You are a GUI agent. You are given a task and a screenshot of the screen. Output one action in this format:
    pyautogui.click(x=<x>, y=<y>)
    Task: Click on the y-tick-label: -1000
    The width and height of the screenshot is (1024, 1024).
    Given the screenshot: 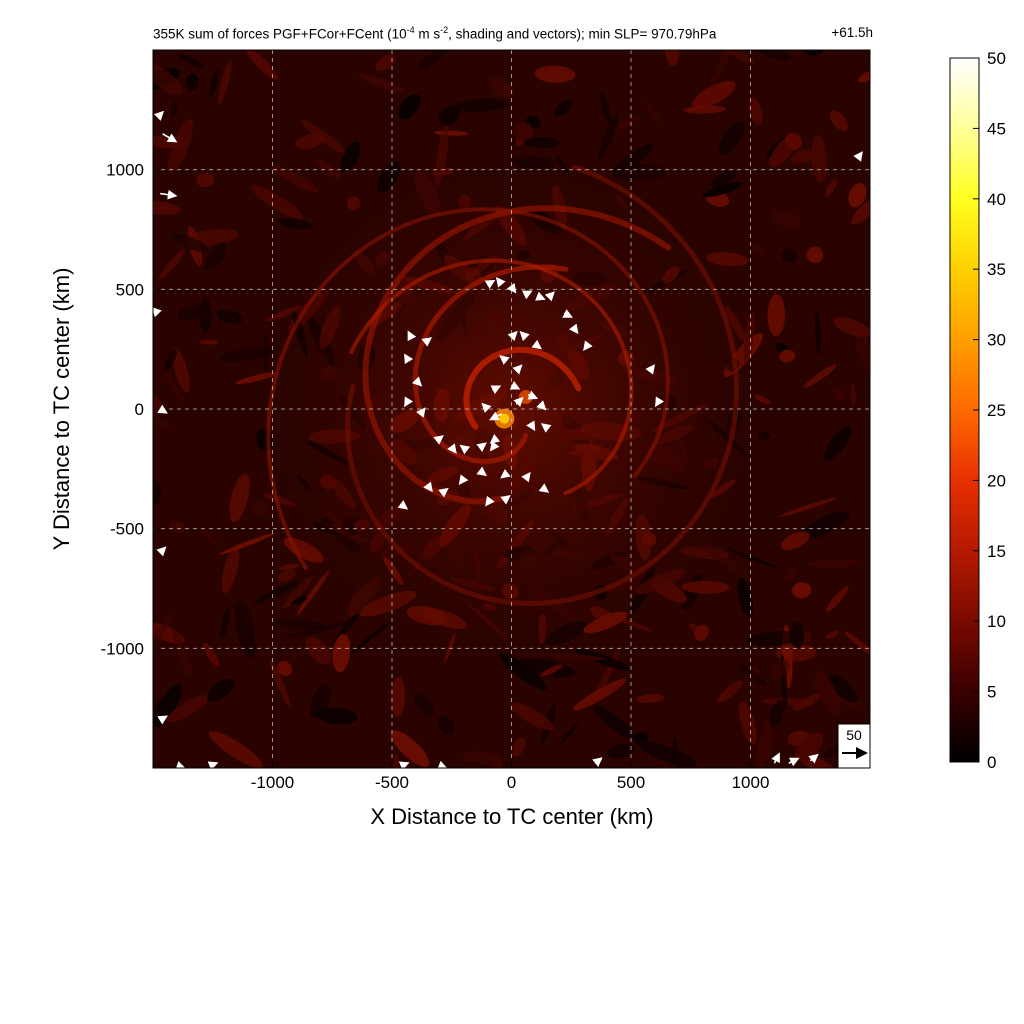 What is the action you would take?
    pyautogui.click(x=122, y=648)
    